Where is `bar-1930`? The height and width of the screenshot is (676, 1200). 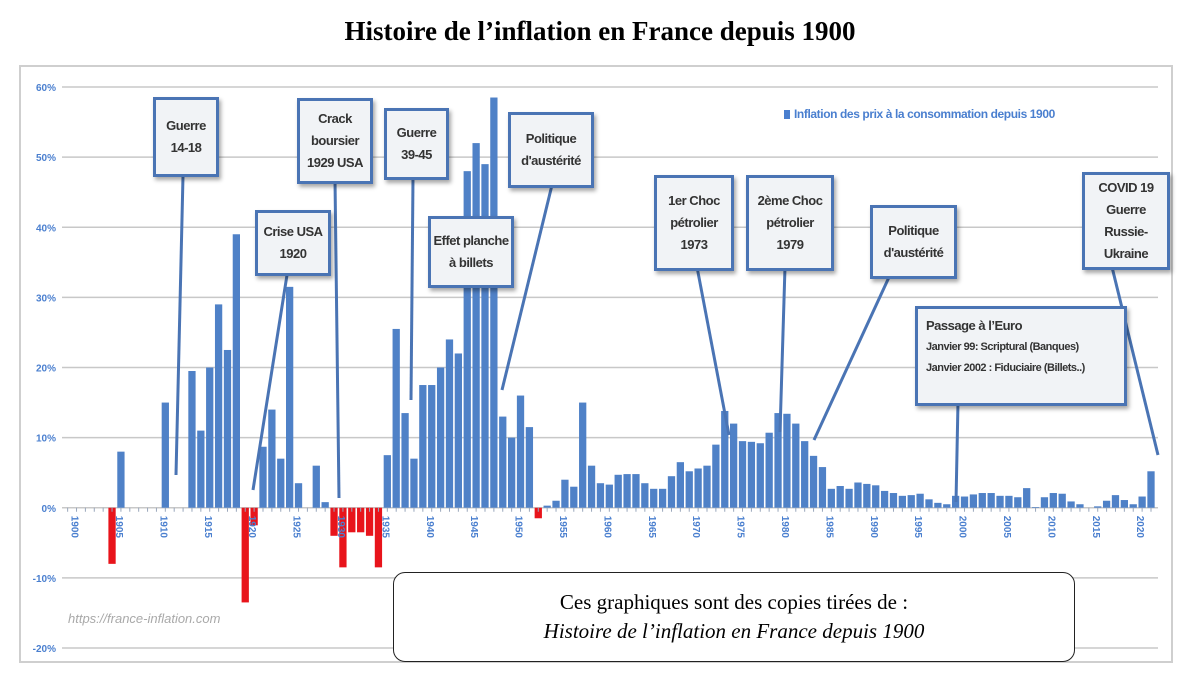 bar-1930 is located at coordinates (334, 521).